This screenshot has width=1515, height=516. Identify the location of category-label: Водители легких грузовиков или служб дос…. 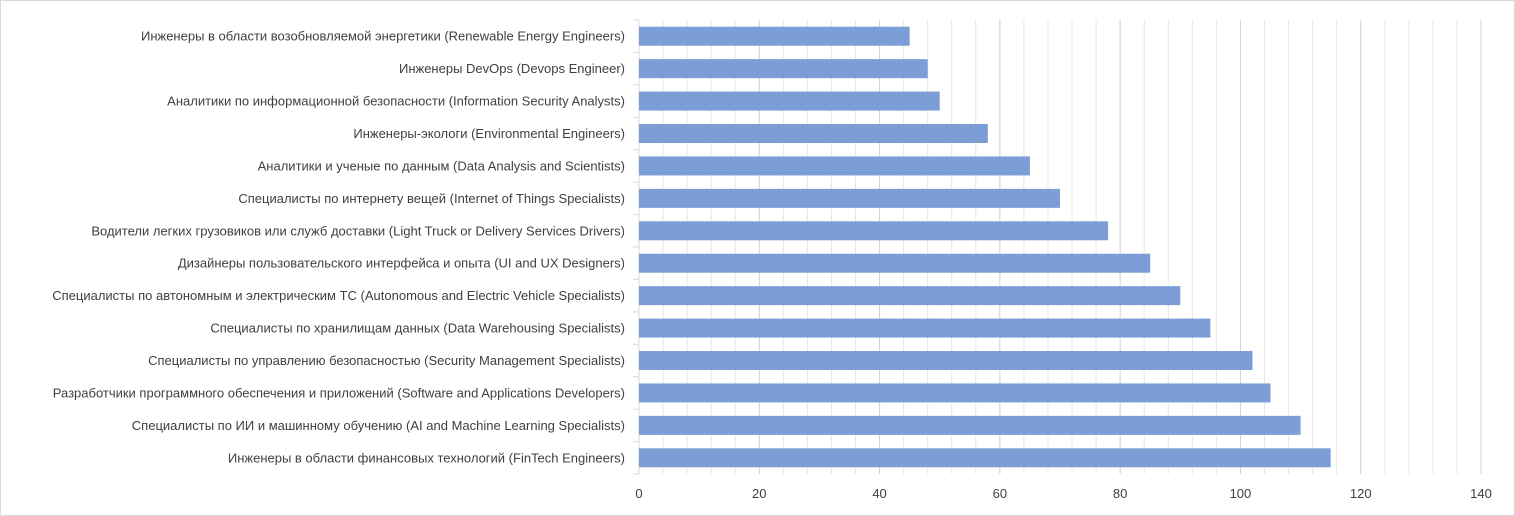
(358, 230).